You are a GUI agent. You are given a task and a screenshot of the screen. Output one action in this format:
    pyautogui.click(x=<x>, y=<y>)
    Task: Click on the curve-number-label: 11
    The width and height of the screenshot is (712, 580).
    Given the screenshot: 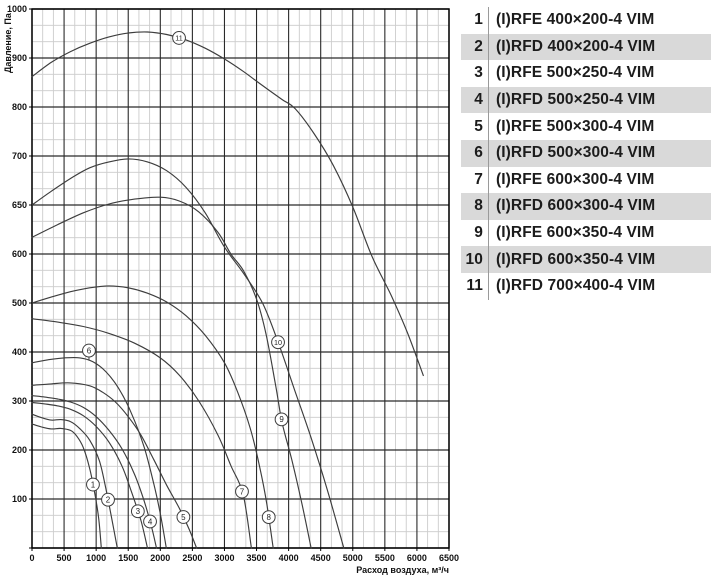 What is the action you would take?
    pyautogui.click(x=178, y=38)
    